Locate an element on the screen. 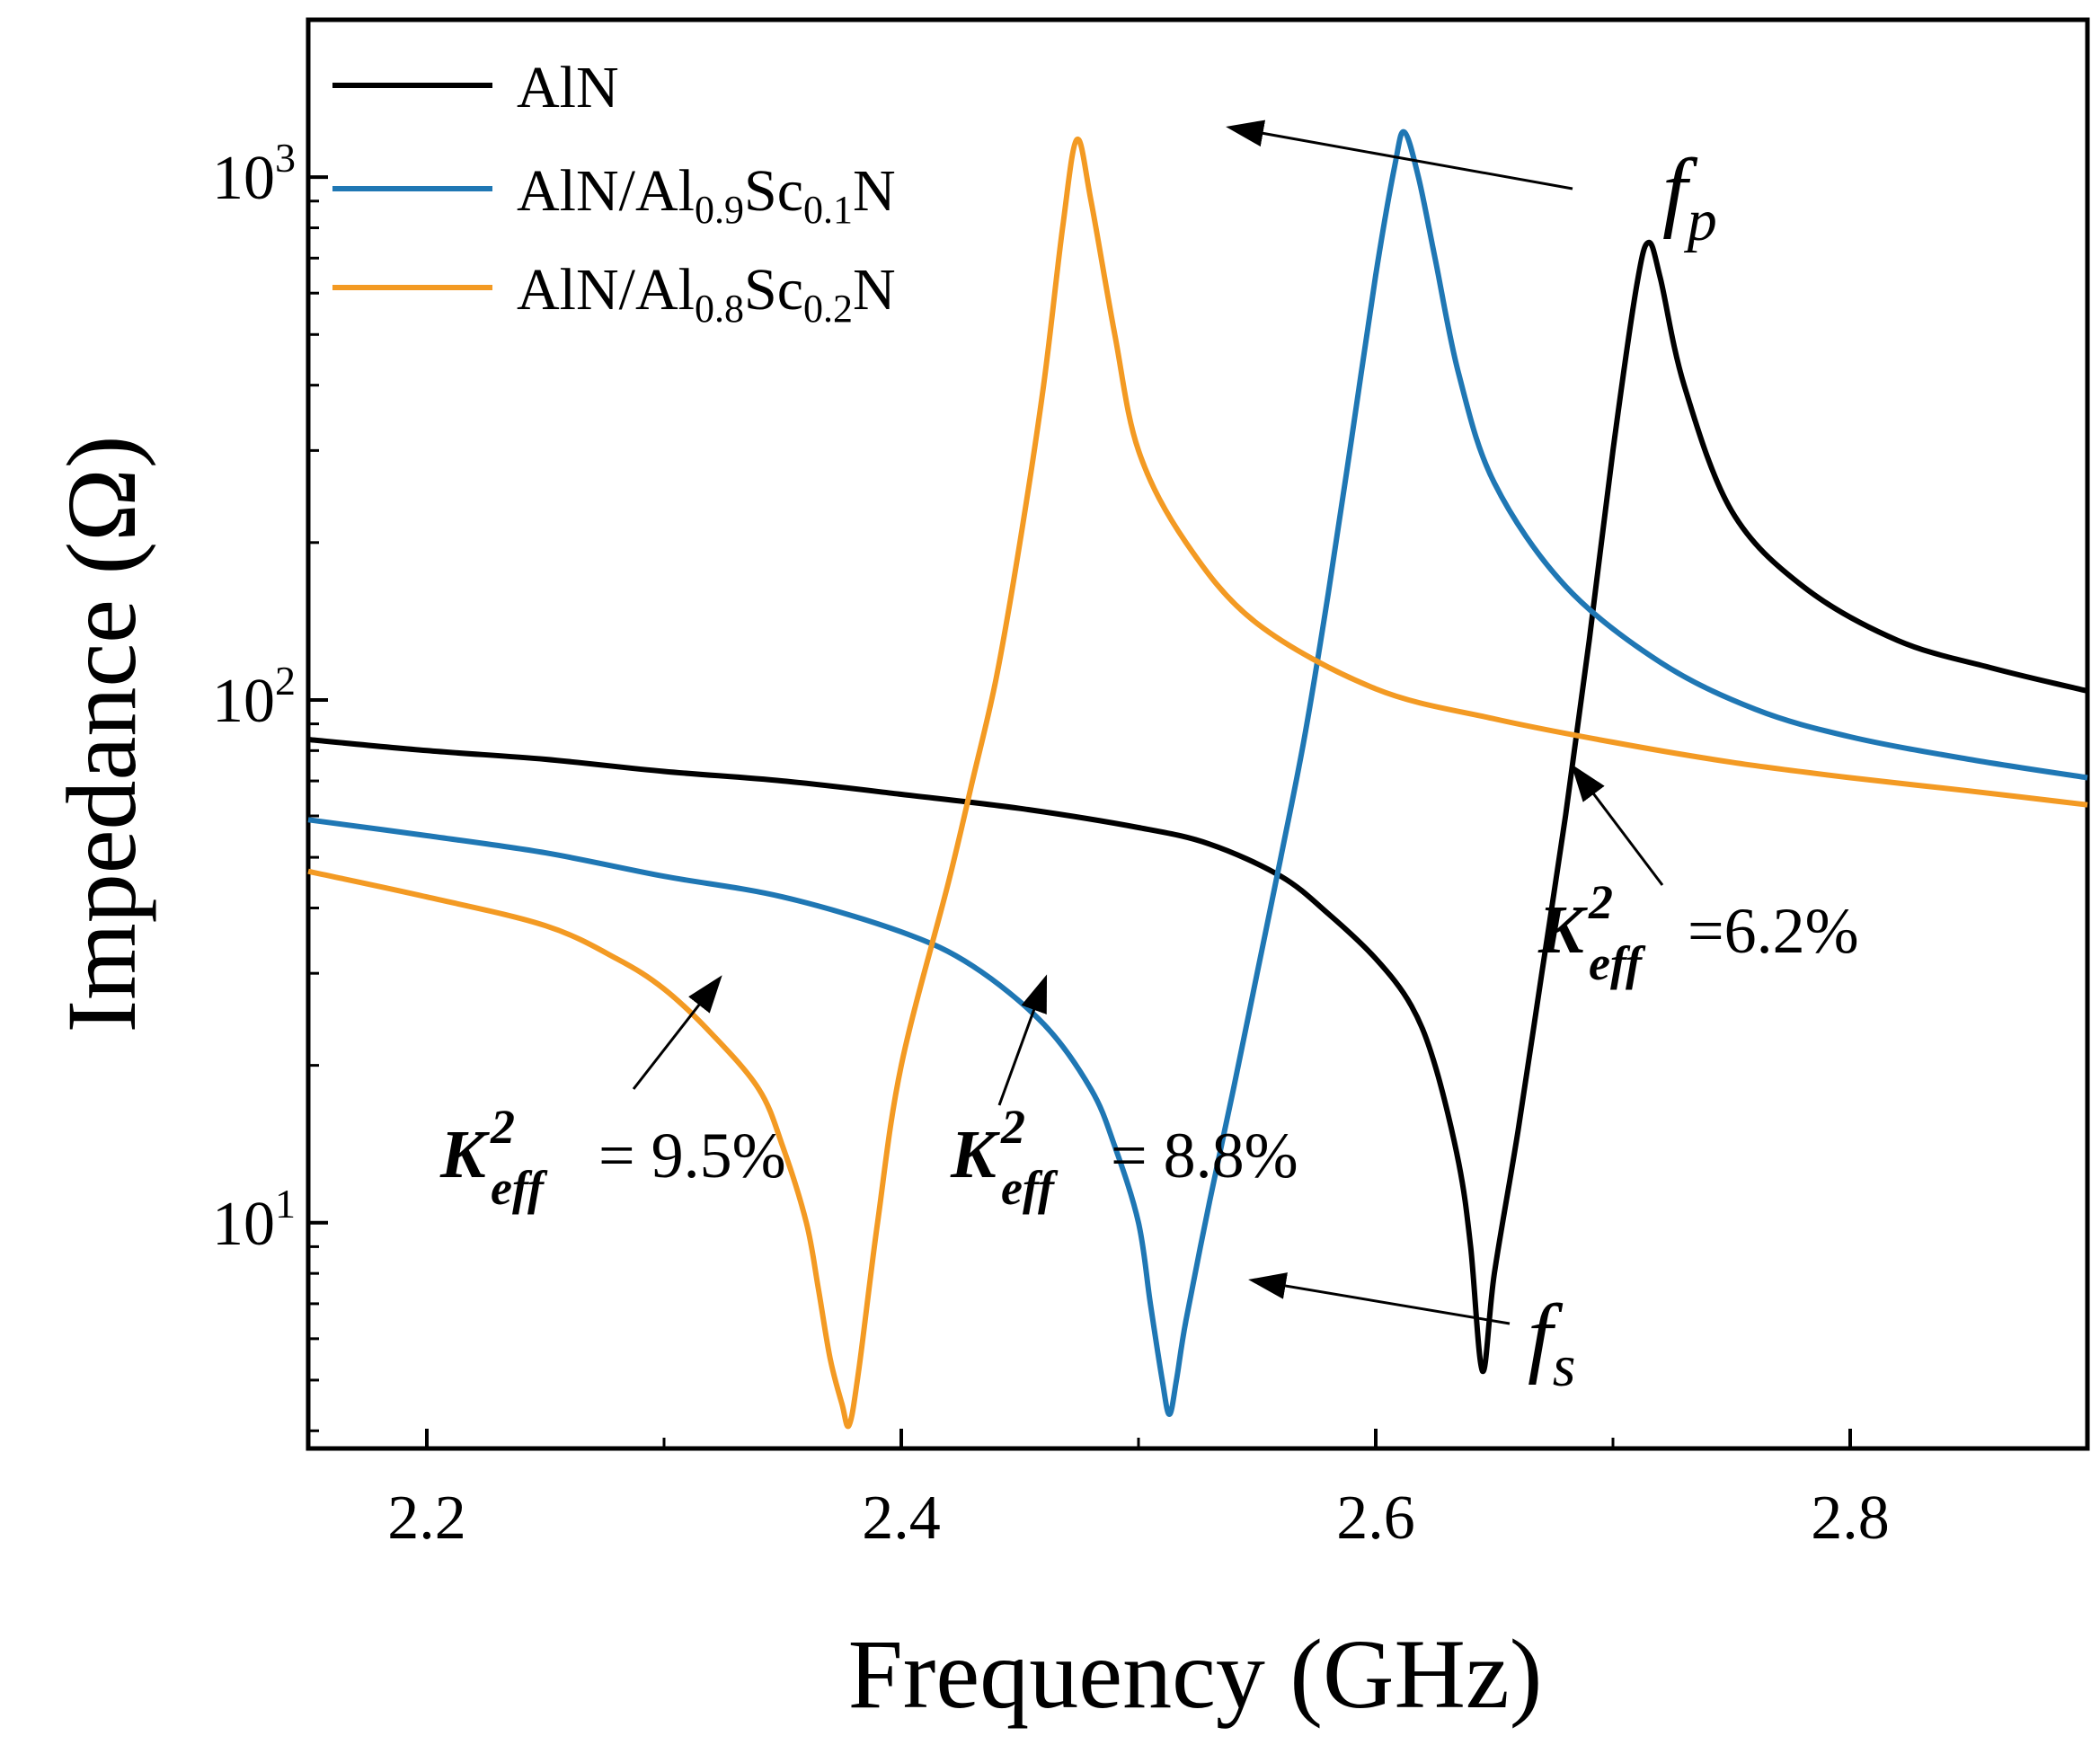 The height and width of the screenshot is (1745, 2100). k-blue-sub: eff is located at coordinates (1030, 1188).